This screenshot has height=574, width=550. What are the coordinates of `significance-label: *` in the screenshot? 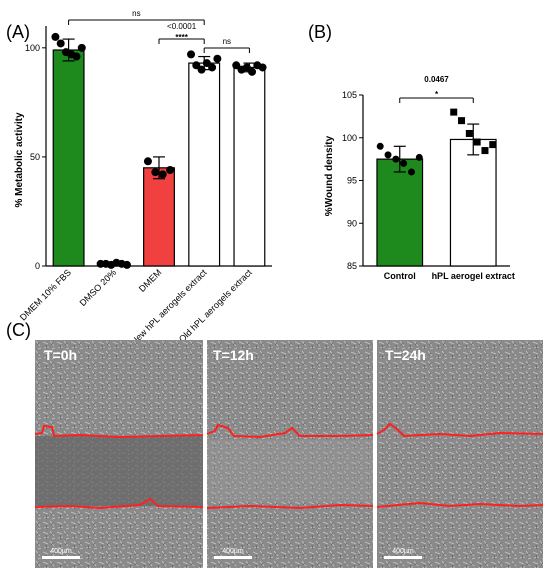 It's located at (437, 94).